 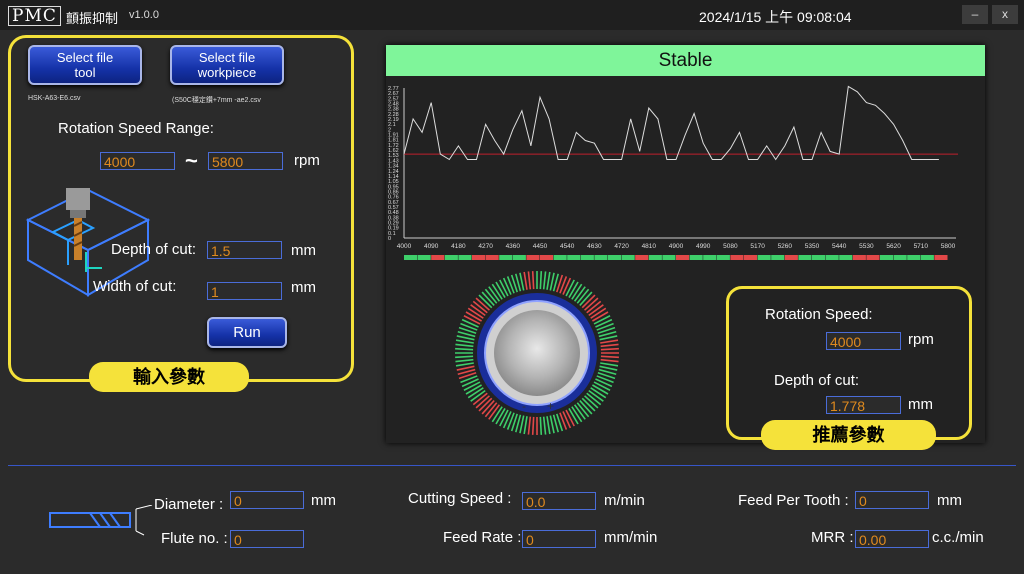 I want to click on y-tick-label: 0.48, so click(x=393, y=213).